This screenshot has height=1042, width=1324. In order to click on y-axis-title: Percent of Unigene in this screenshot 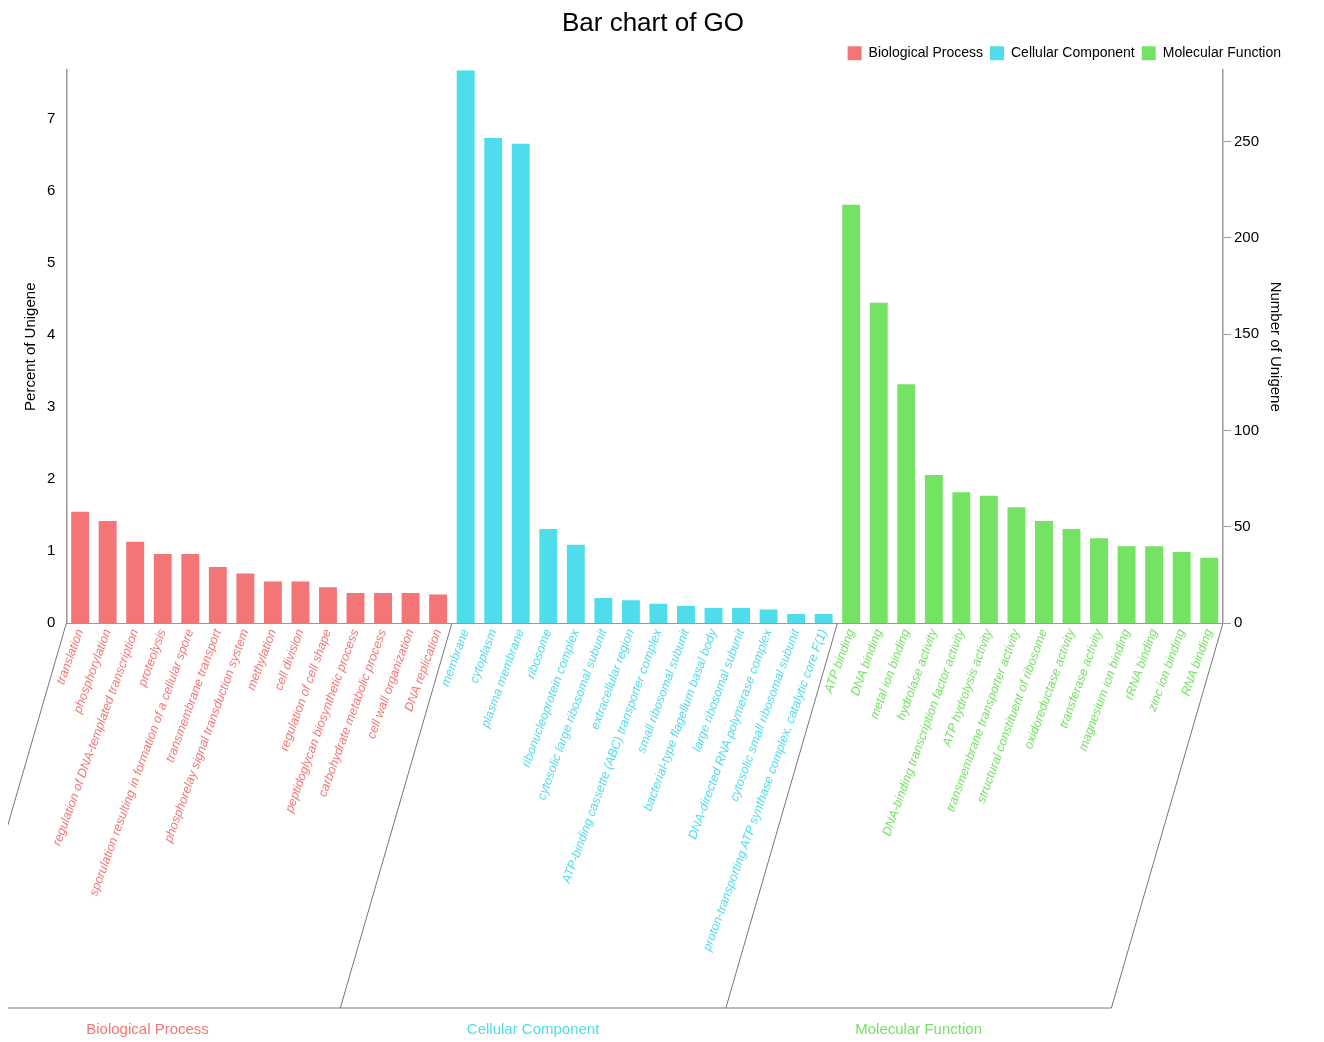, I will do `click(30, 346)`.